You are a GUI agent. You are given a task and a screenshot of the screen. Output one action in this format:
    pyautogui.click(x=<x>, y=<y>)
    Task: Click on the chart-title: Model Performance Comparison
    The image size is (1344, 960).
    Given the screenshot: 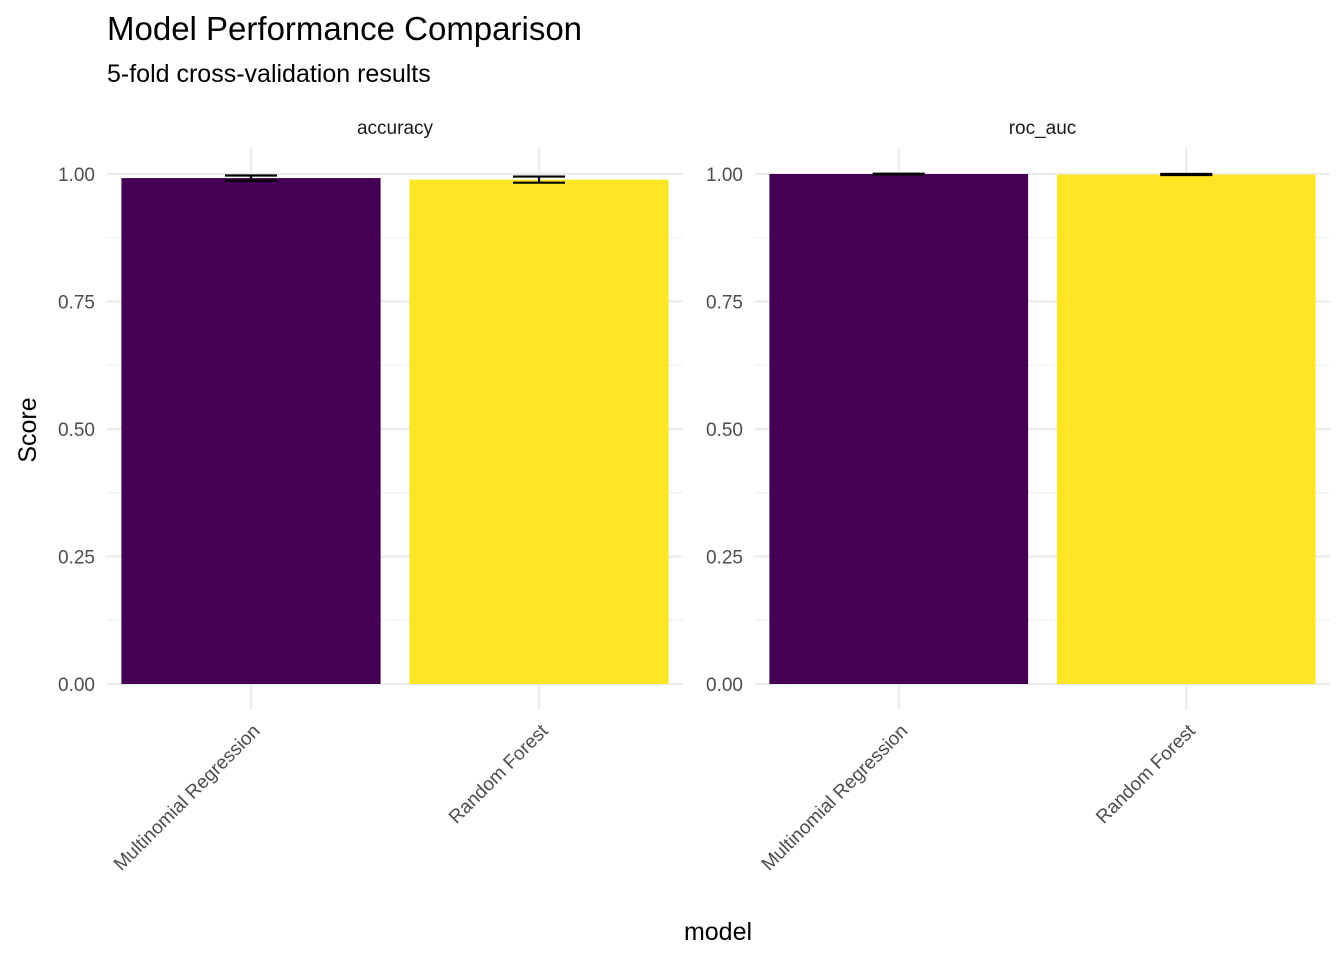 What is the action you would take?
    pyautogui.click(x=344, y=28)
    